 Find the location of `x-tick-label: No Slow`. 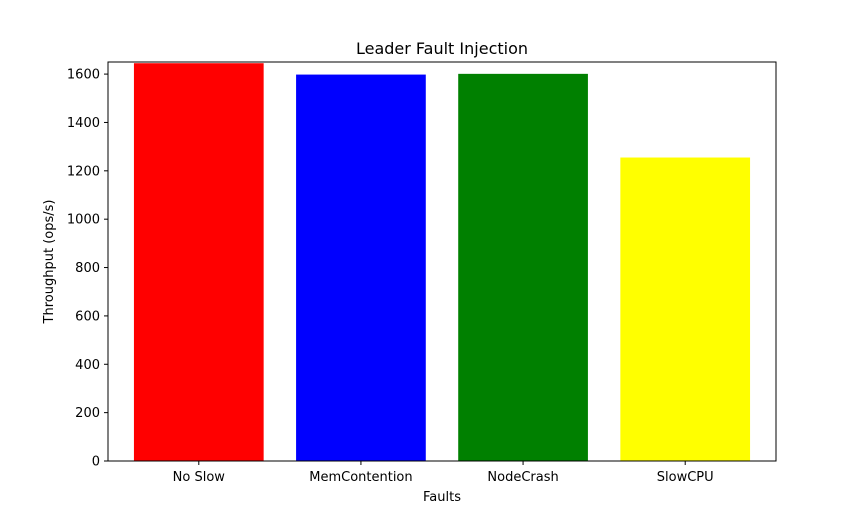

x-tick-label: No Slow is located at coordinates (199, 477).